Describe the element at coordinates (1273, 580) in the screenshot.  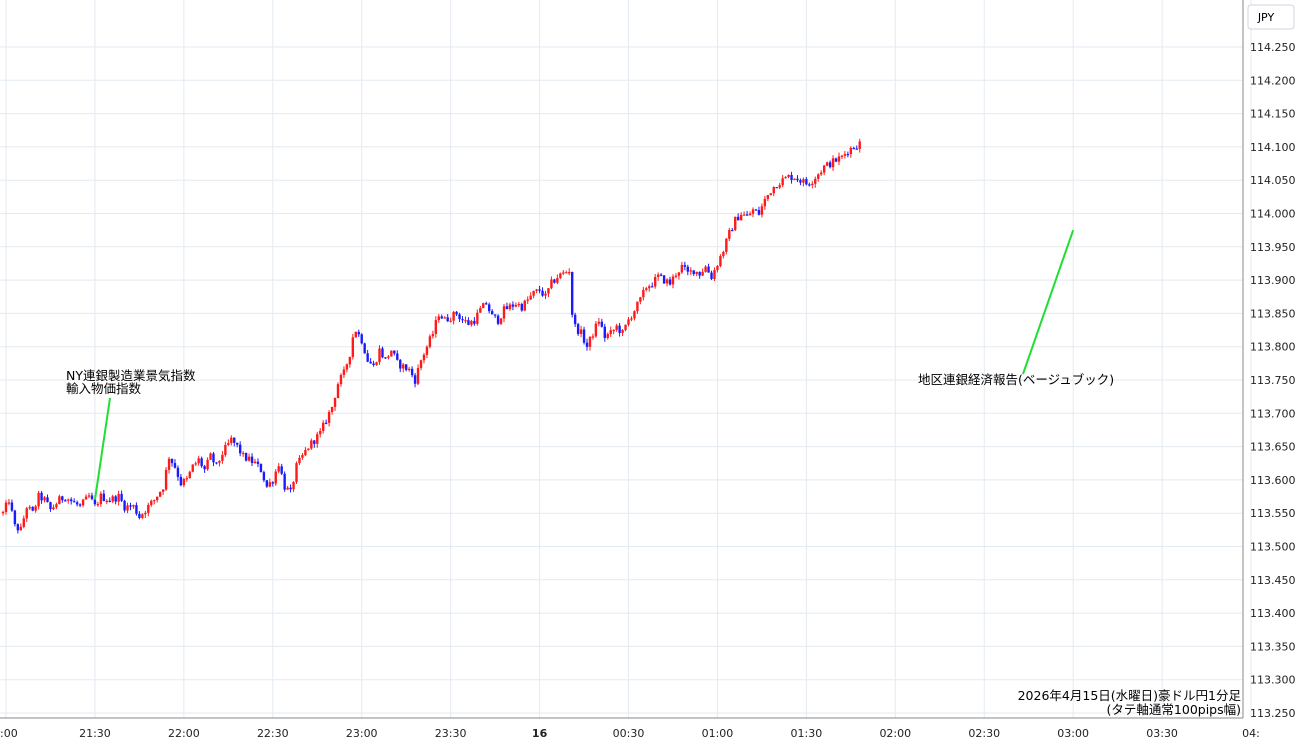
I see `y-tick-label: 113.450` at that location.